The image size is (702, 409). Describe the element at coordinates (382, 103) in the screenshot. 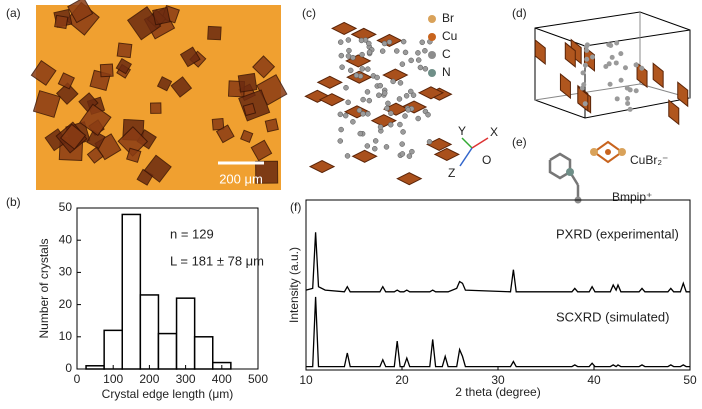

I see `molecule-structure` at that location.